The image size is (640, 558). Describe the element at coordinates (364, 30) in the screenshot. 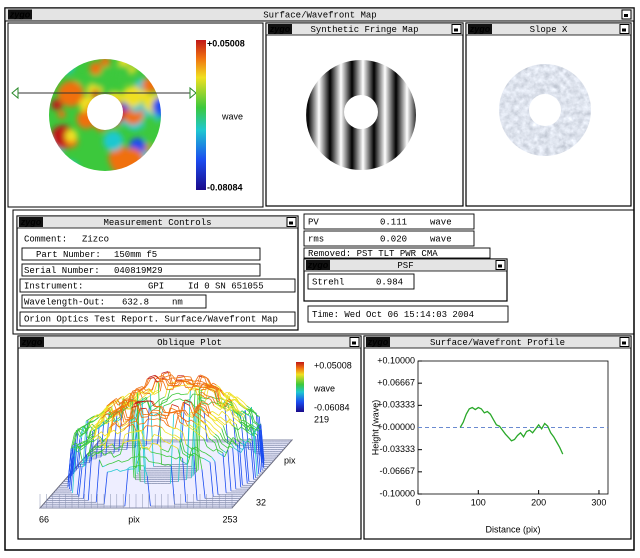

I see `panel-title: Synthetic Fringe Map` at that location.